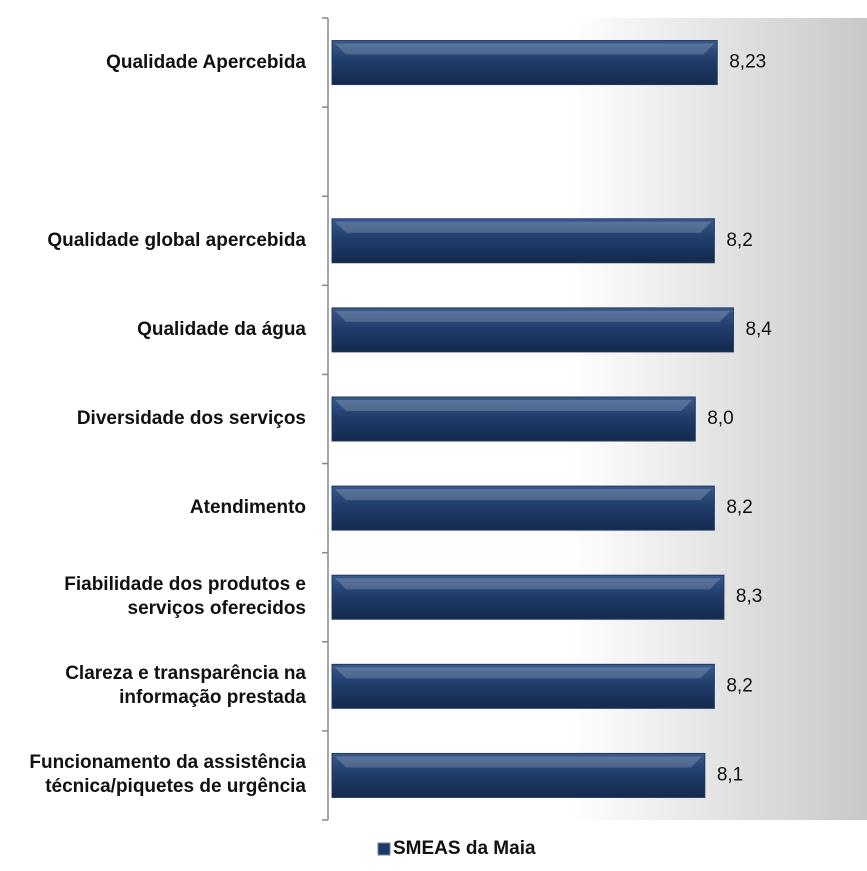  What do you see at coordinates (206, 62) in the screenshot?
I see `category-label: Qualidade Apercebida` at bounding box center [206, 62].